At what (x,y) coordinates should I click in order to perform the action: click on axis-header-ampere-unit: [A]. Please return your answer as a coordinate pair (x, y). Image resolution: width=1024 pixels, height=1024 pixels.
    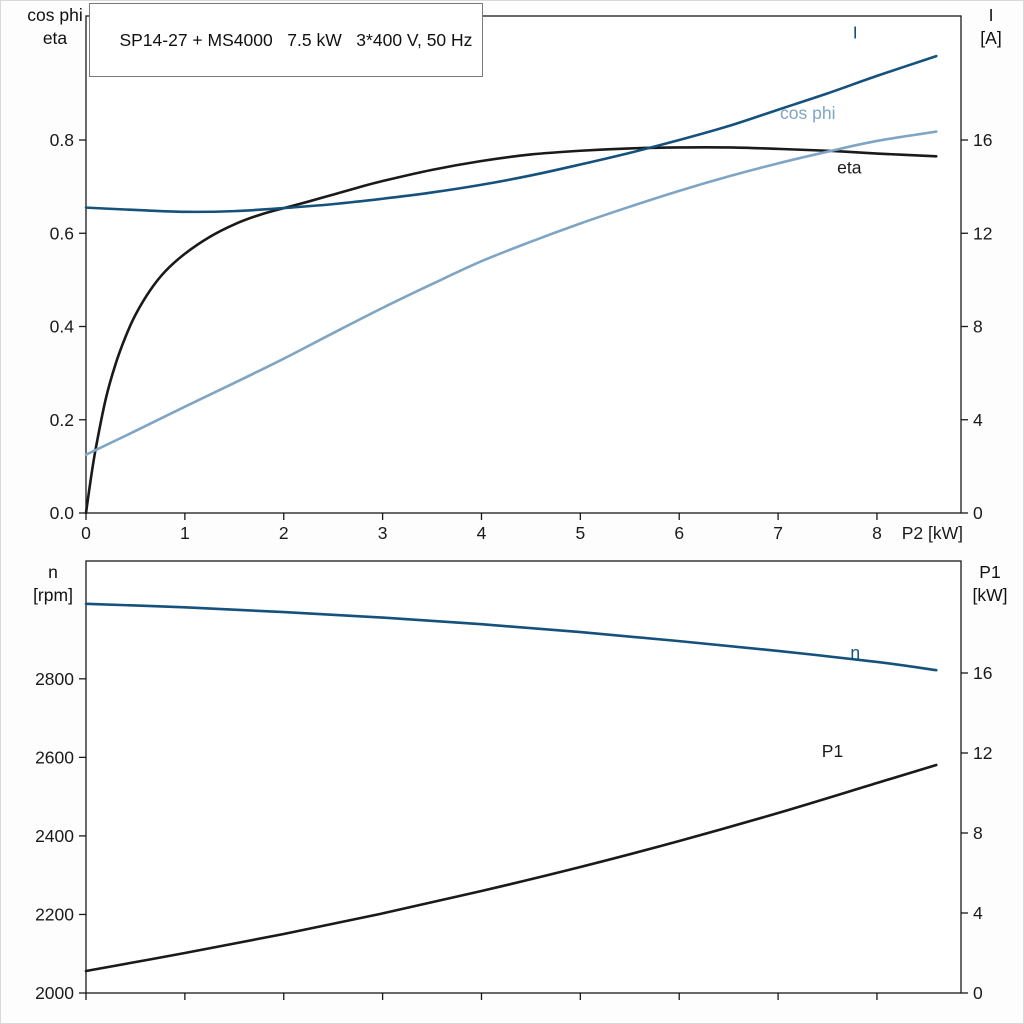
    Looking at the image, I should click on (991, 38).